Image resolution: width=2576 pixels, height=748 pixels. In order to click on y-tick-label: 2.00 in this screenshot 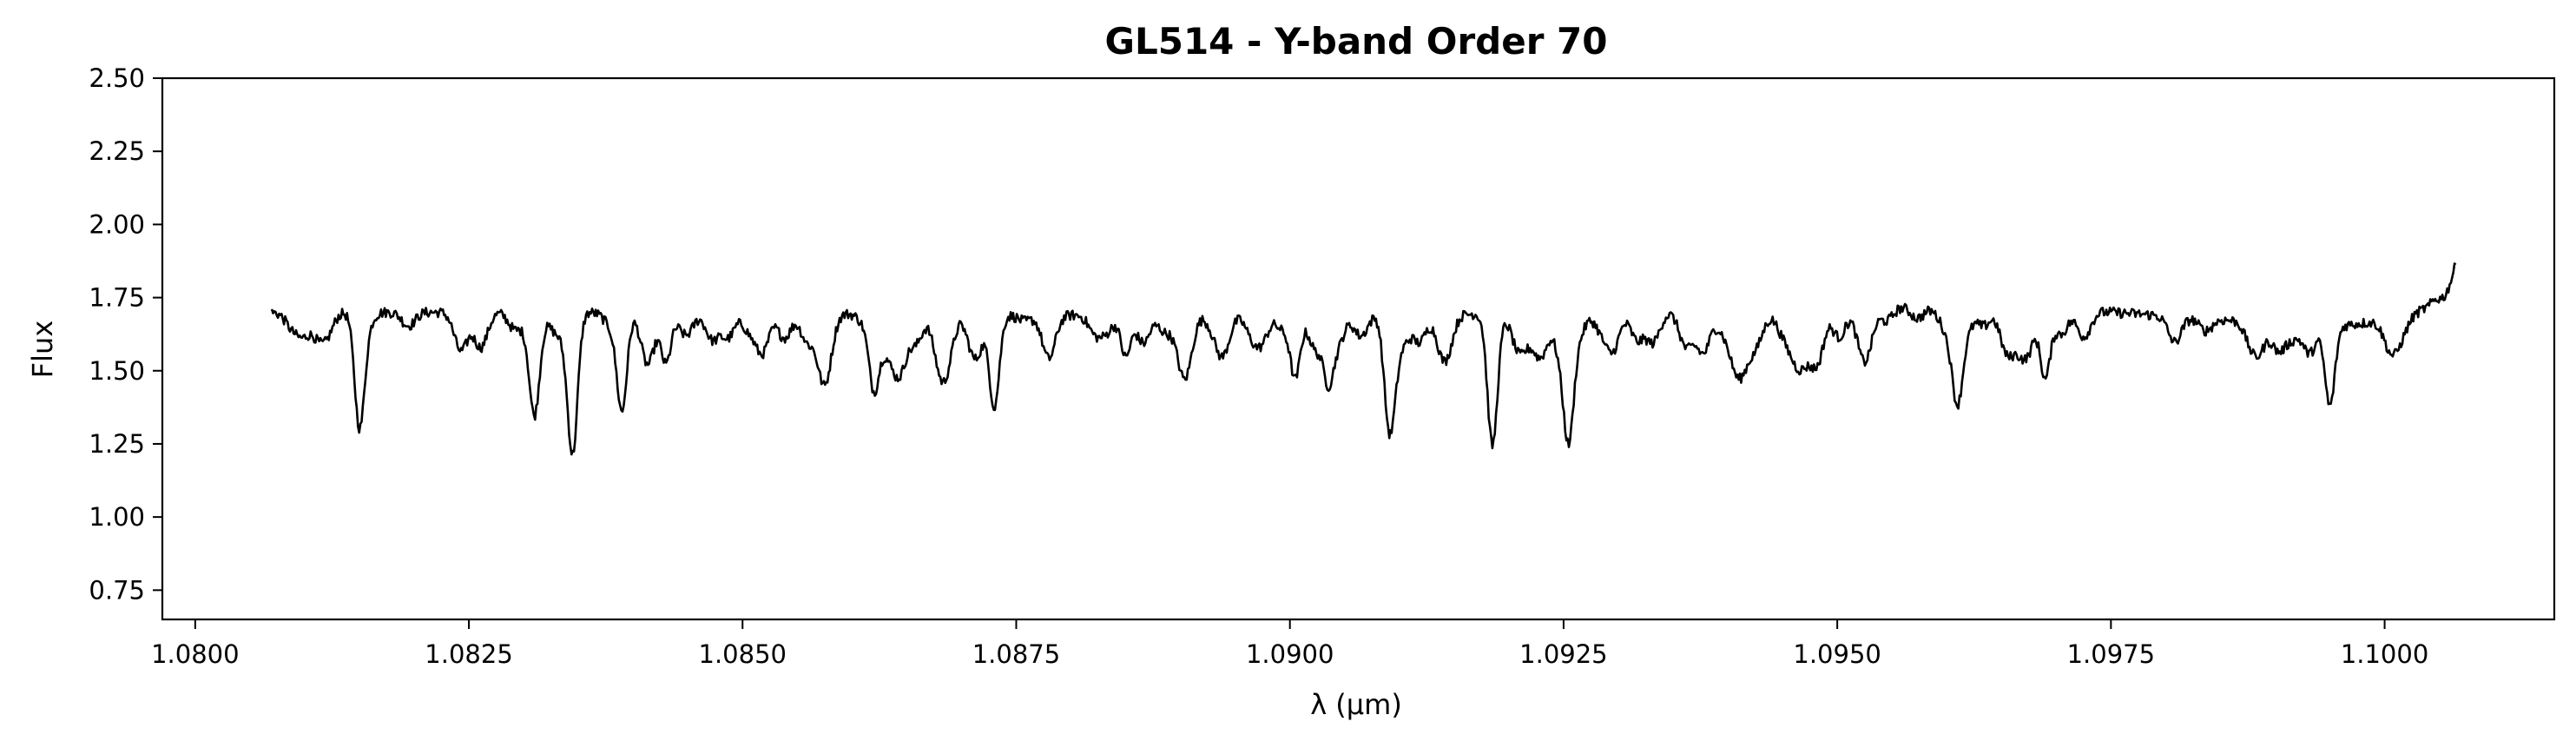, I will do `click(117, 224)`.